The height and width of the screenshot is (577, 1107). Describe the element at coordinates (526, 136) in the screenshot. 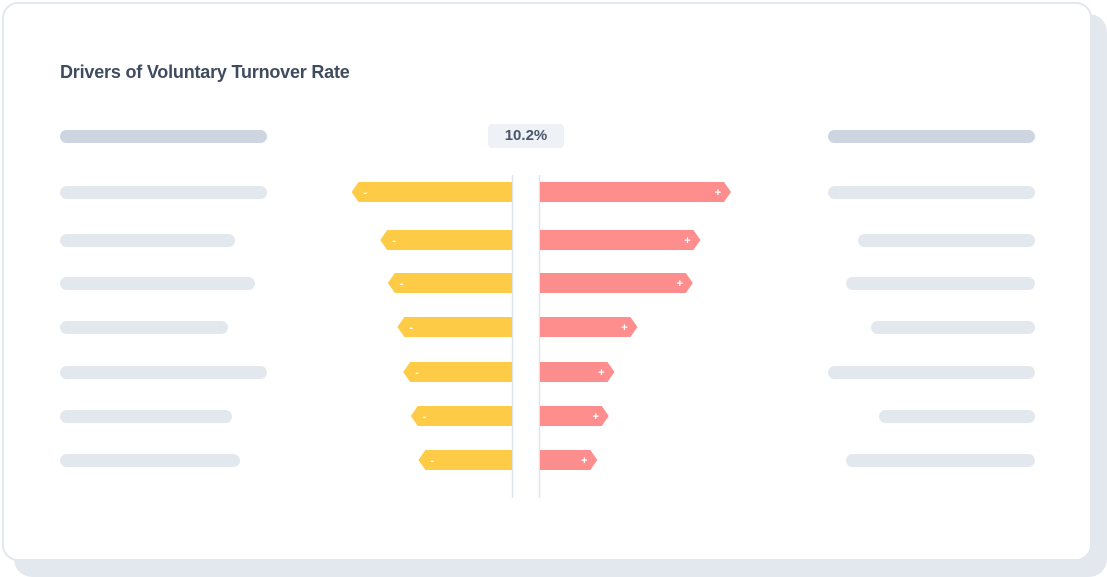

I see `baseline-value-badge: 10.2%` at that location.